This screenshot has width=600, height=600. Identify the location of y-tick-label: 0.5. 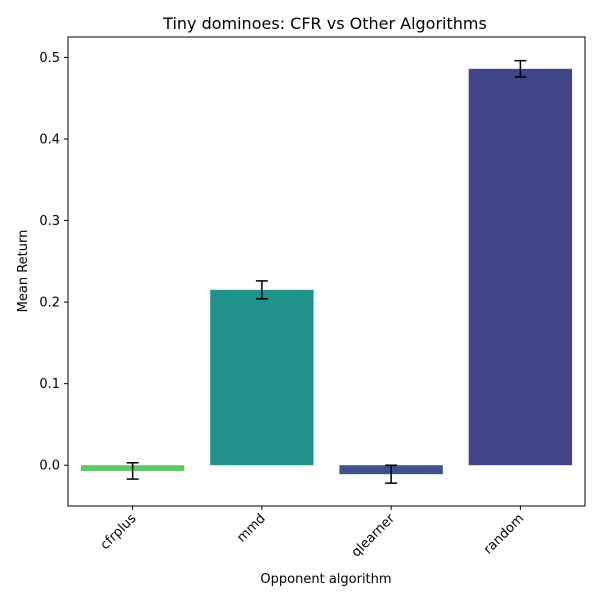
(49, 58).